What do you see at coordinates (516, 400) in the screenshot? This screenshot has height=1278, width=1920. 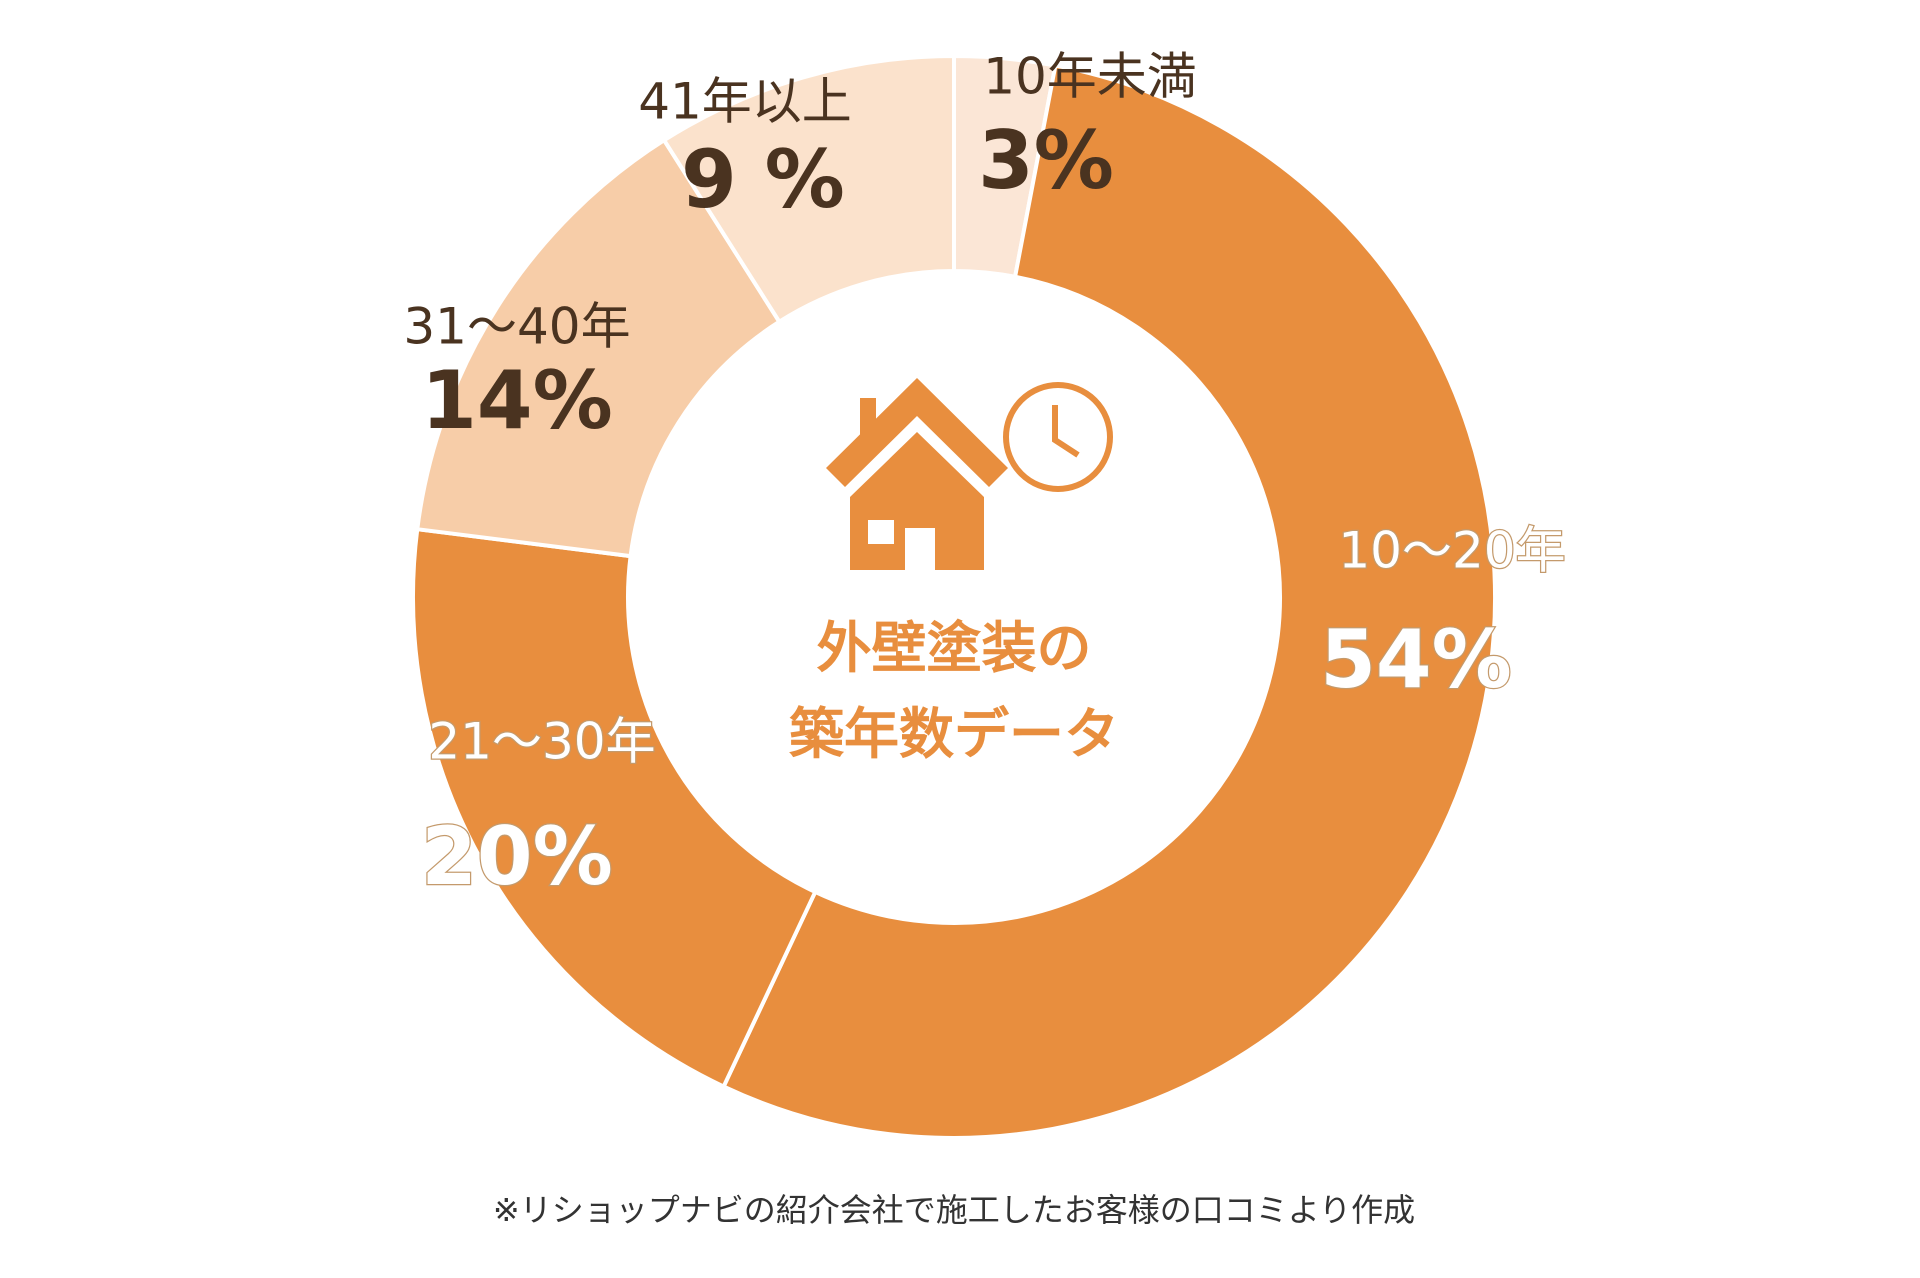 I see `value-label: 14%` at bounding box center [516, 400].